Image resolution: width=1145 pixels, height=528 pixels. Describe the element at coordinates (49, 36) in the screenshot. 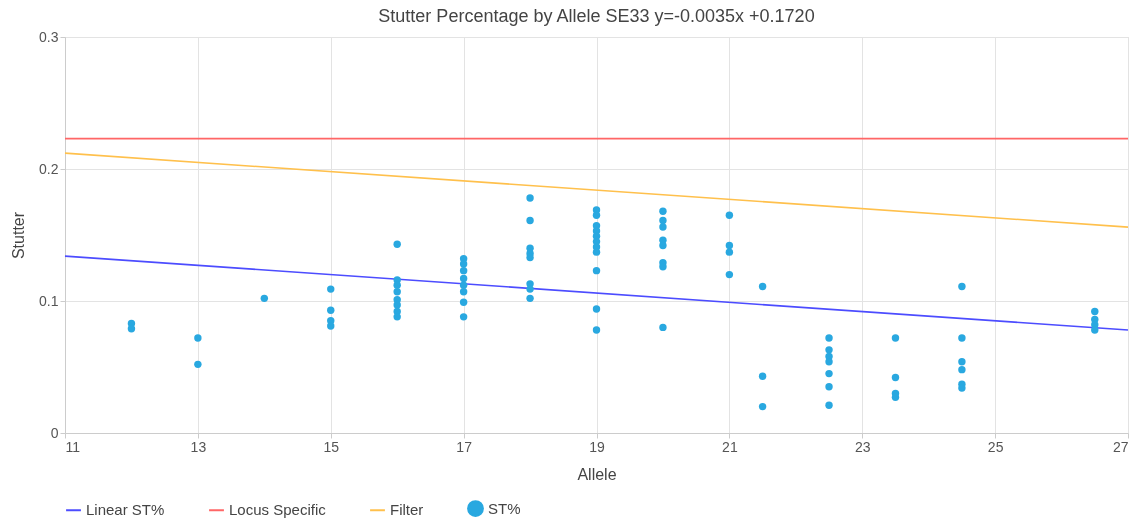

I see `y-tick-label: 0.3` at that location.